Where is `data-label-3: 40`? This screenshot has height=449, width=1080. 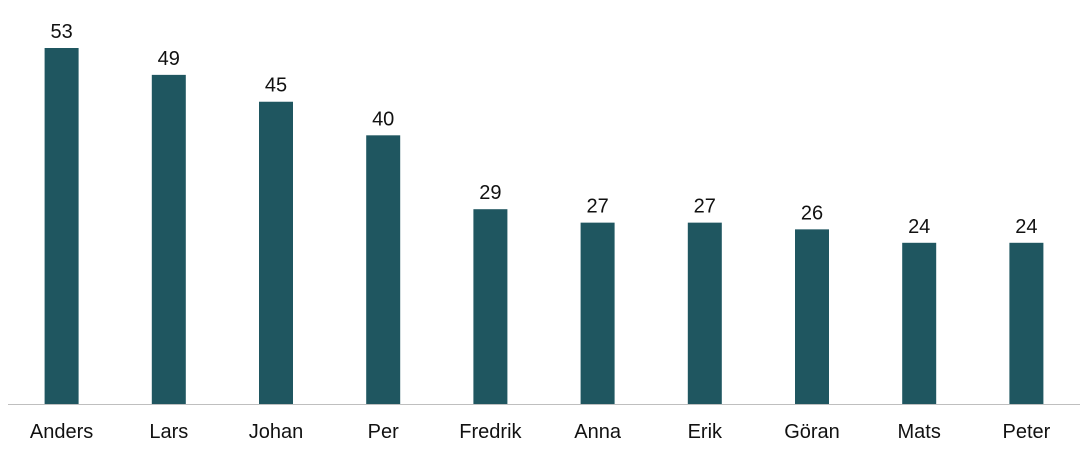 data-label-3: 40 is located at coordinates (383, 119).